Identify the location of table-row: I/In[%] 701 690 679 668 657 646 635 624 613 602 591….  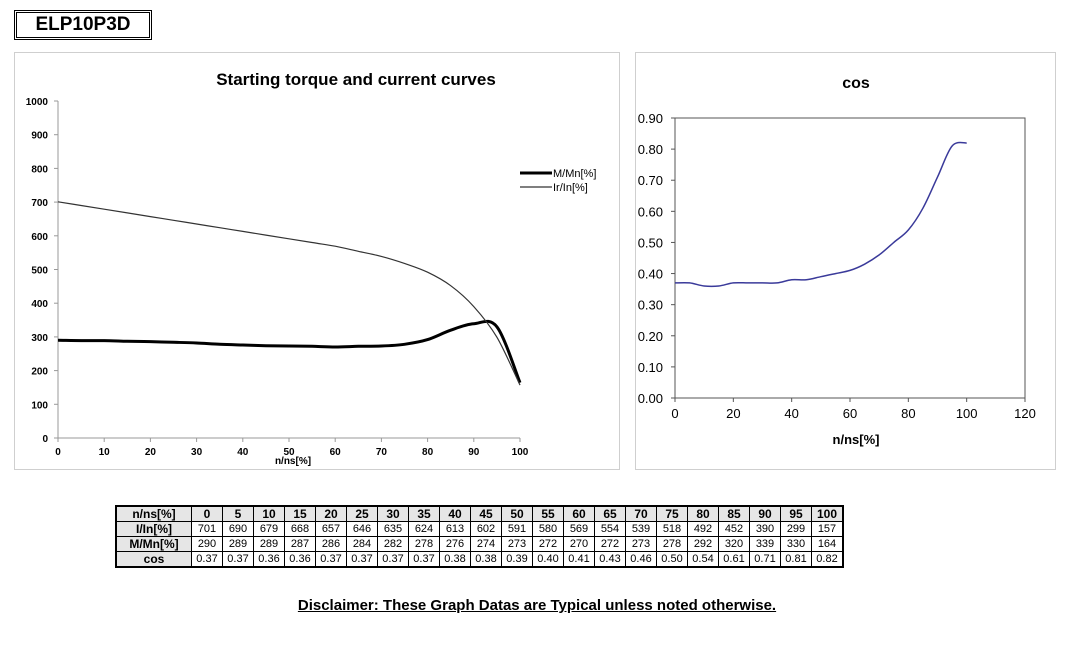
(479, 529).